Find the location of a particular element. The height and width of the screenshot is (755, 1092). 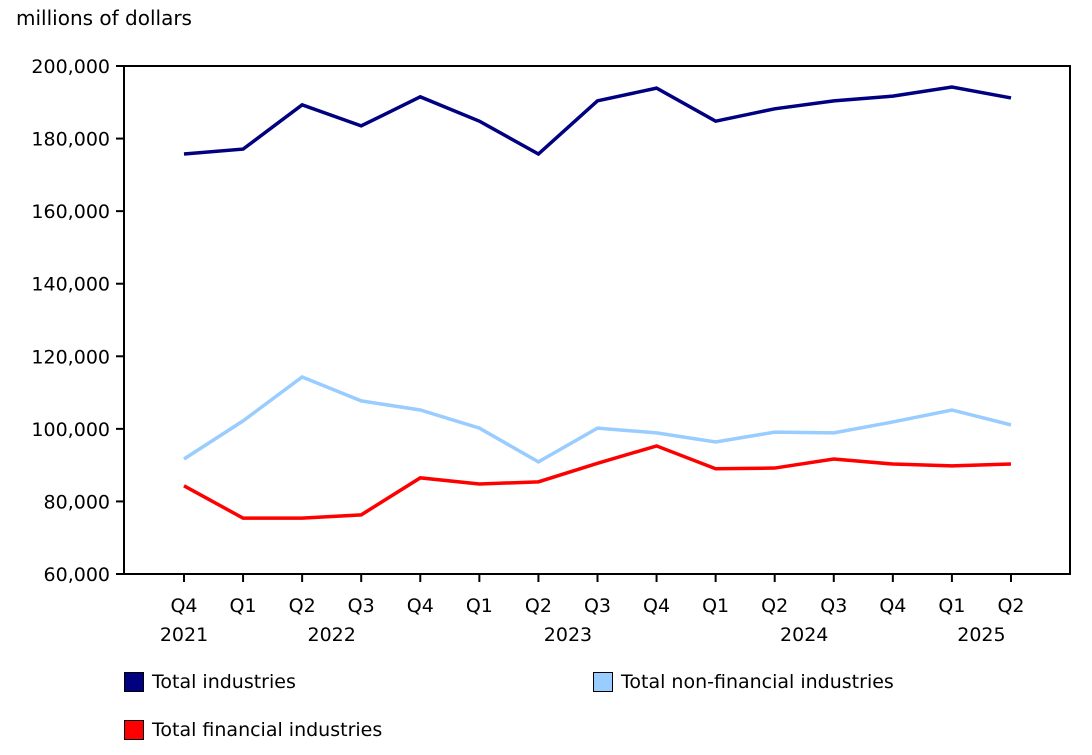

legend-label: Total non-financial industries is located at coordinates (757, 682).